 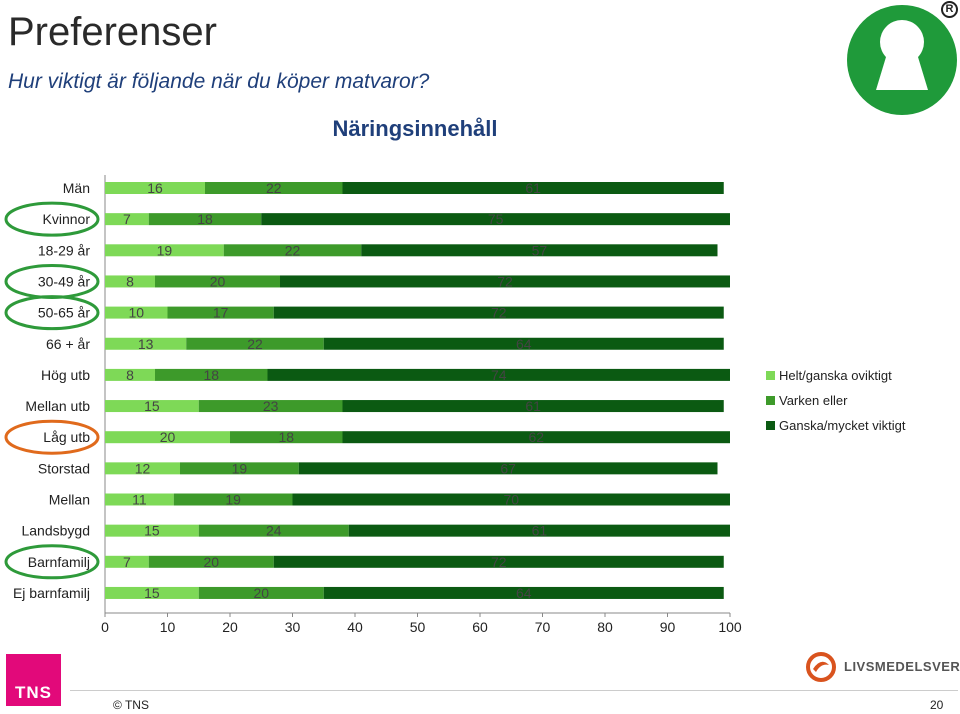 What do you see at coordinates (76, 188) in the screenshot?
I see `category-label: Män` at bounding box center [76, 188].